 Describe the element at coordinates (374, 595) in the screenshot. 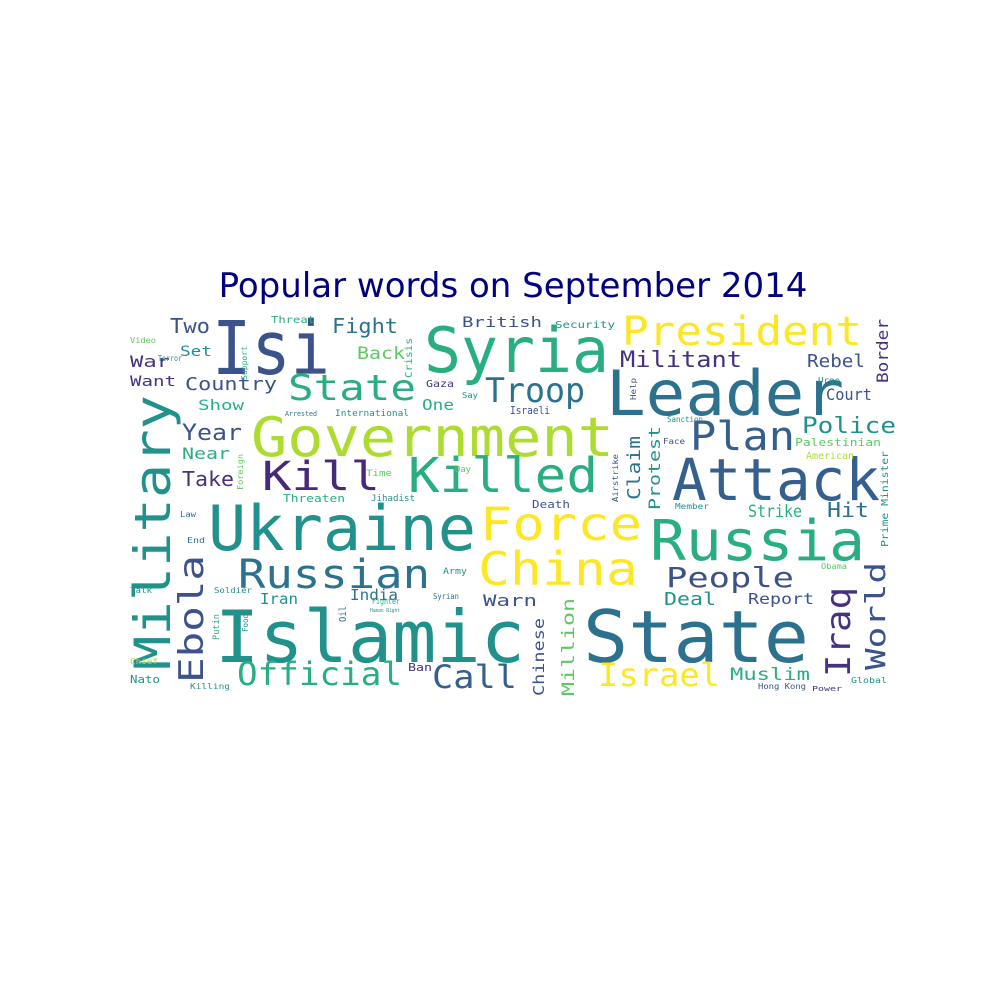

I see `cloud-word: India` at that location.